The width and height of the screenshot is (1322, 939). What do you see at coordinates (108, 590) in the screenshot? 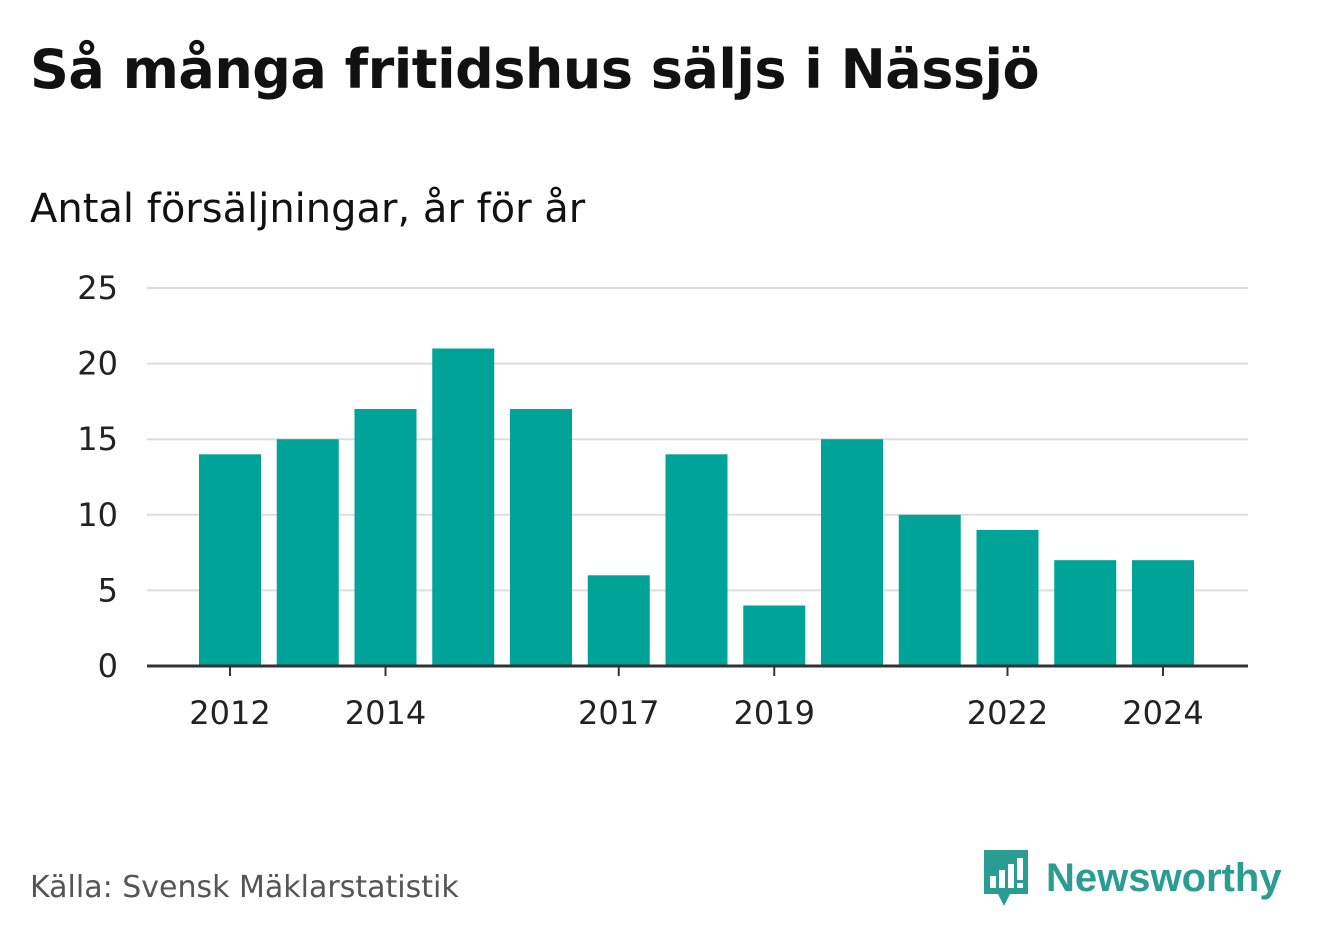
I see `y-tick-label: 5` at bounding box center [108, 590].